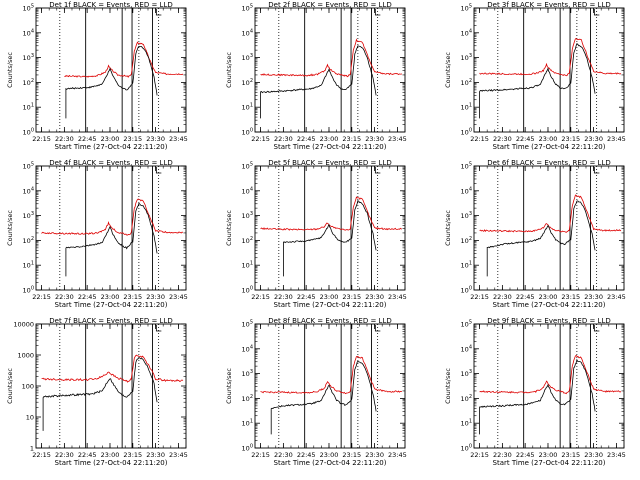 Image resolution: width=640 pixels, height=480 pixels. I want to click on chart-title: Det 8f BLACK = Events, RED = LLD, so click(329, 321).